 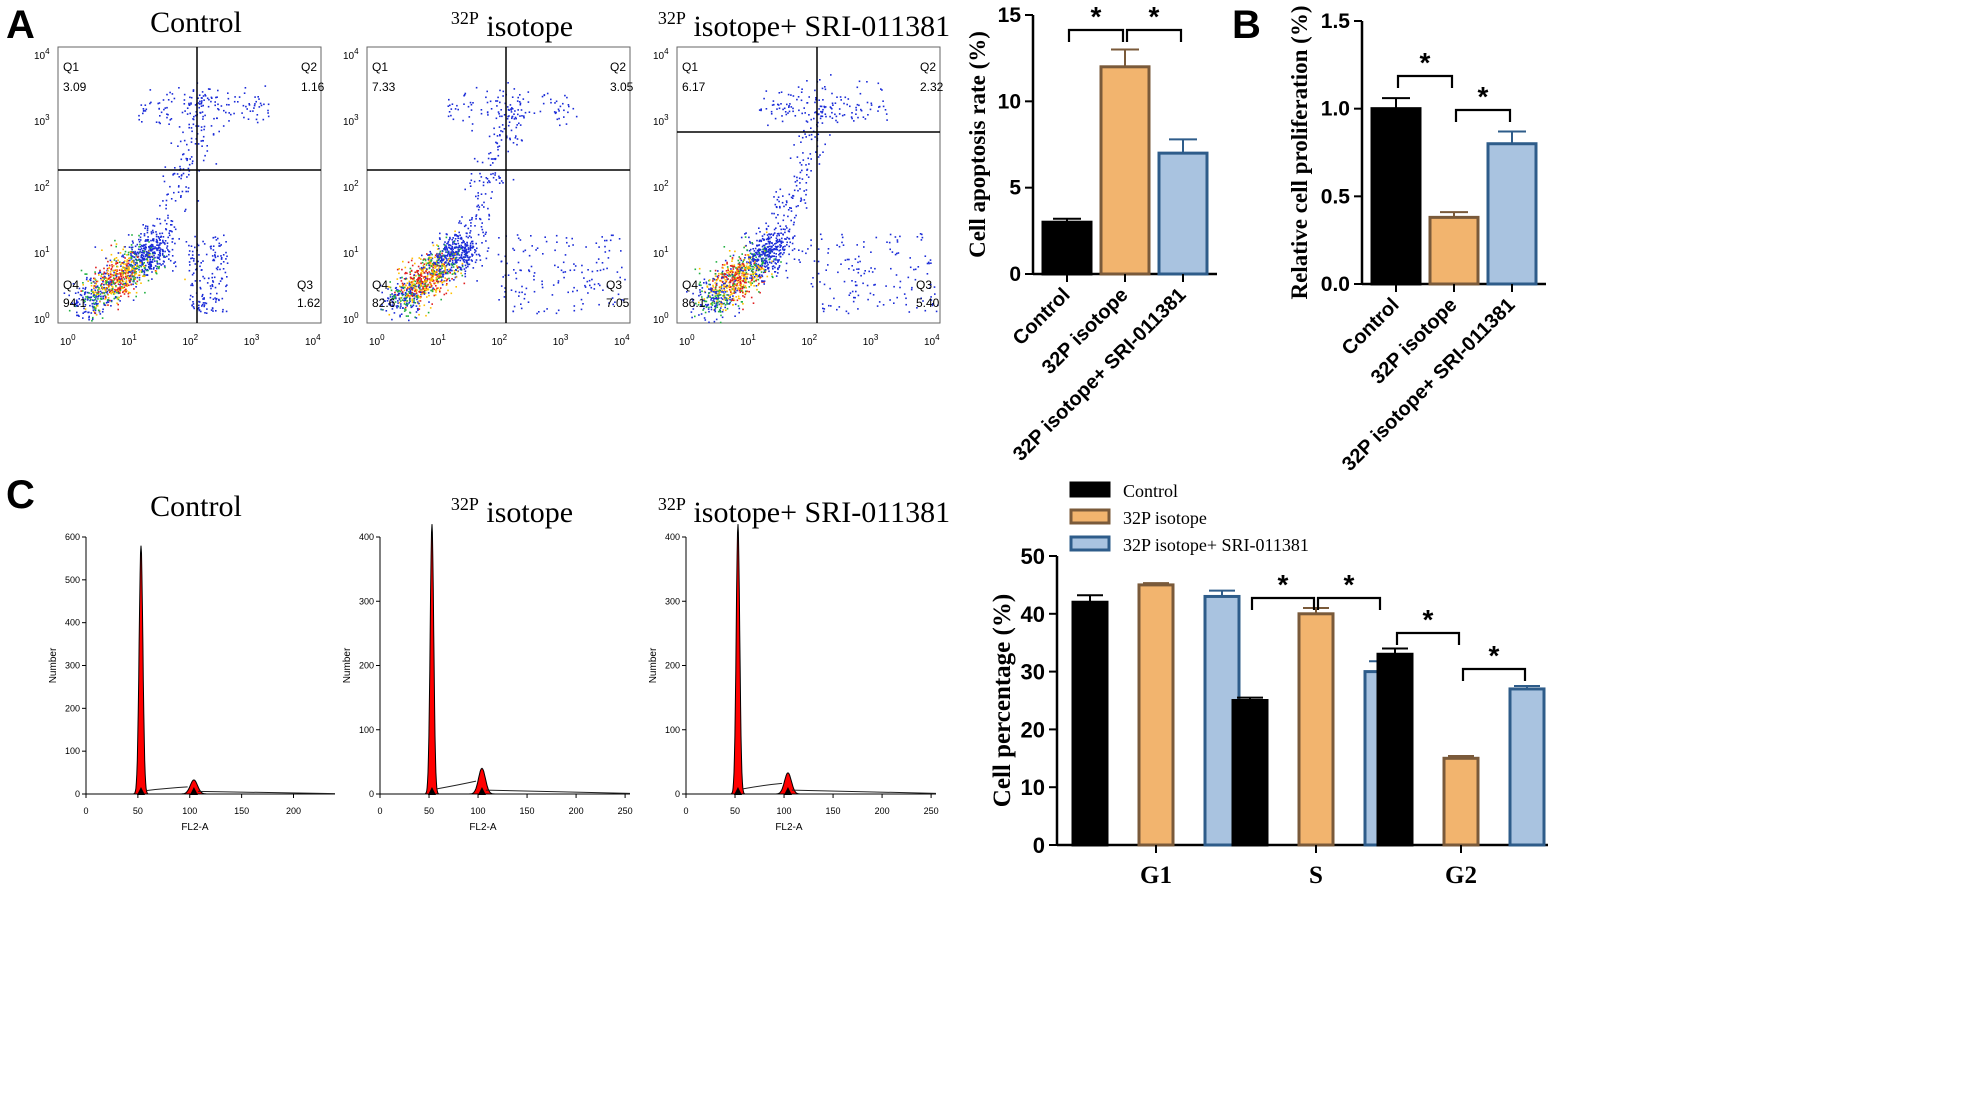 I want to click on quadrant-value: 82.6, so click(x=384, y=303).